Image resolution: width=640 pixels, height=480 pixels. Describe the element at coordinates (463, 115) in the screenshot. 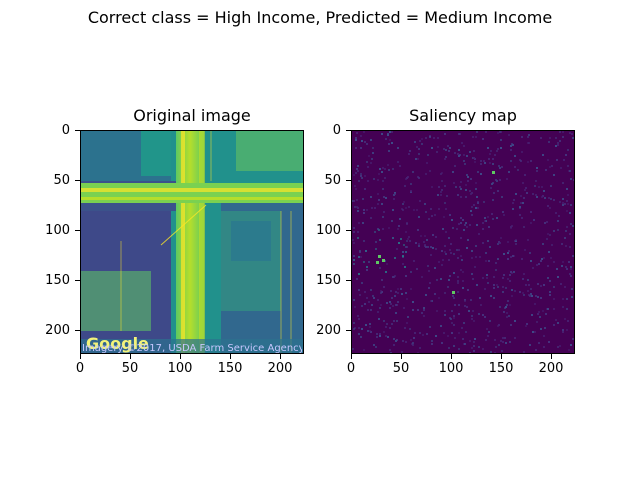

I see `panel-title-saliency: Saliency map` at that location.